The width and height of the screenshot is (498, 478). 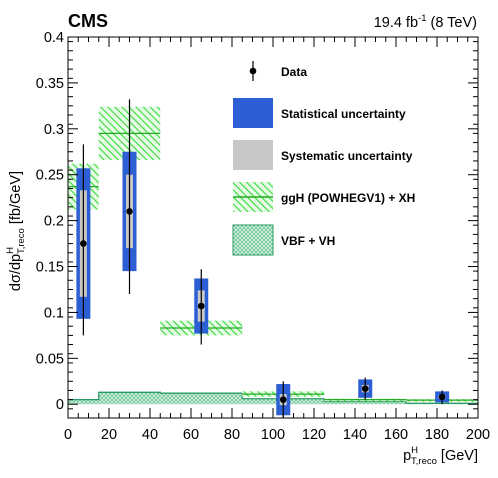 I want to click on x-tick-label: 60, so click(x=191, y=435).